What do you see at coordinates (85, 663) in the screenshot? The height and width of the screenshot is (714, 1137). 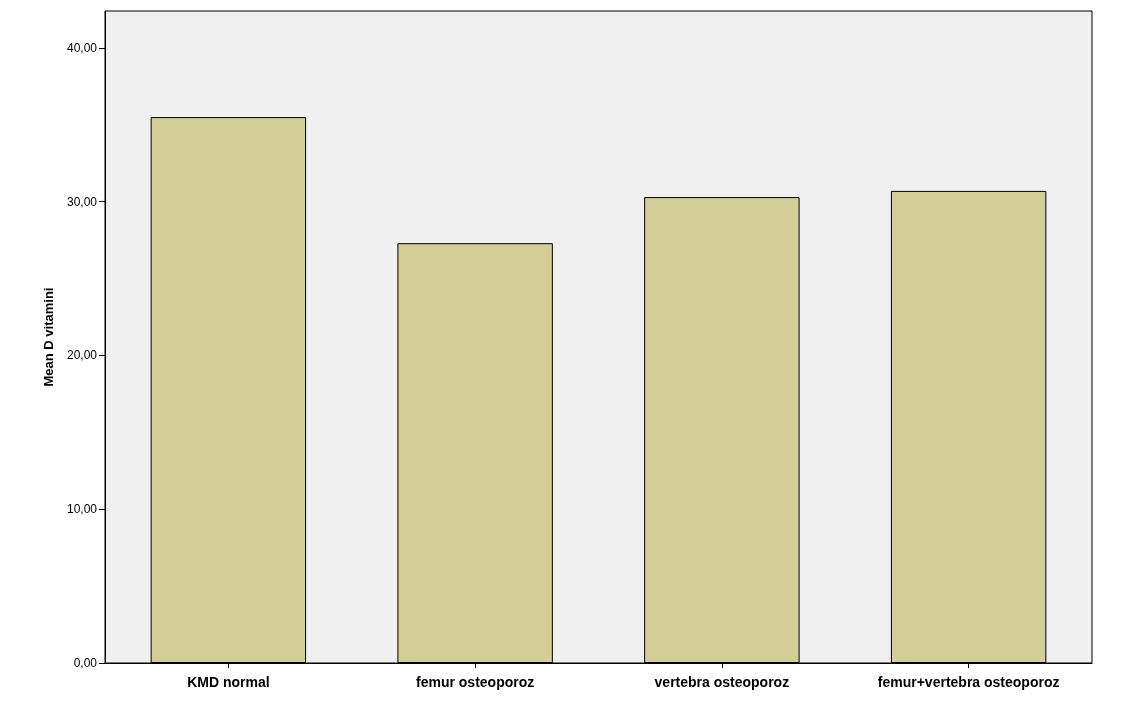 I see `y-tick-label: 0,00` at bounding box center [85, 663].